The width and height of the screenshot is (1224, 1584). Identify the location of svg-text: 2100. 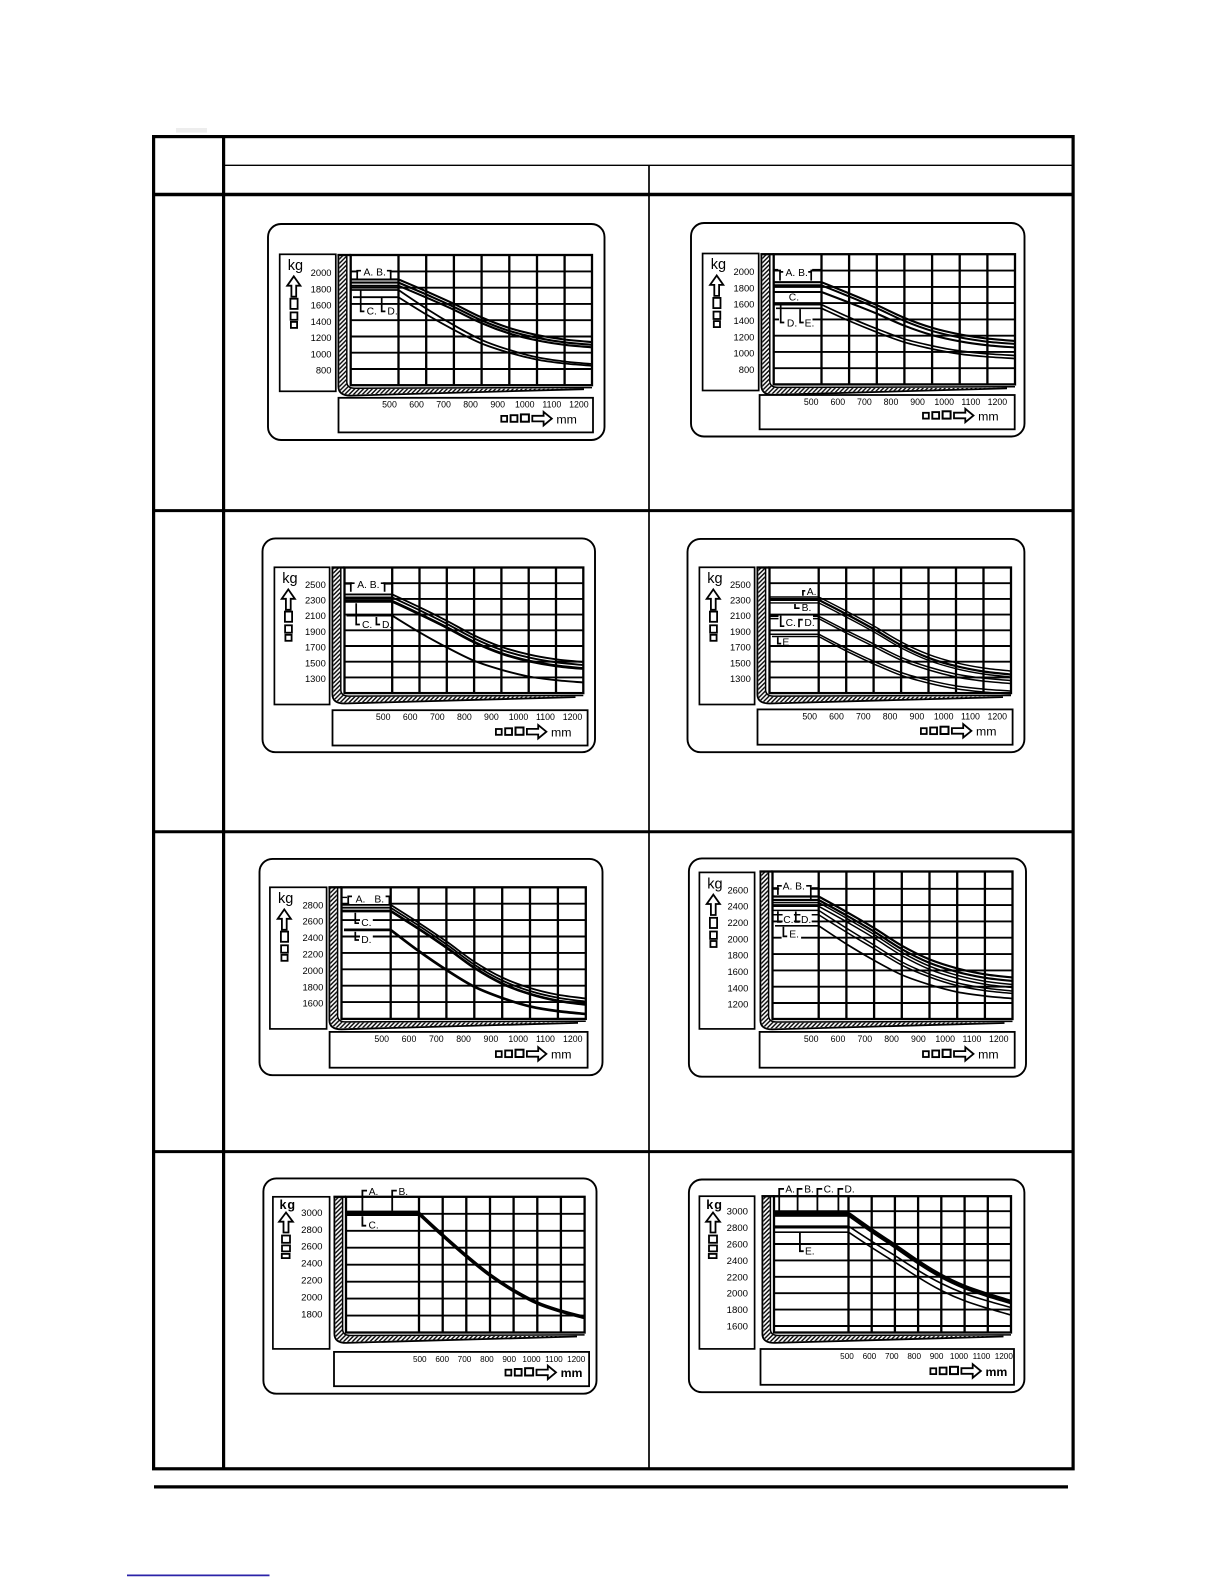
(315, 615).